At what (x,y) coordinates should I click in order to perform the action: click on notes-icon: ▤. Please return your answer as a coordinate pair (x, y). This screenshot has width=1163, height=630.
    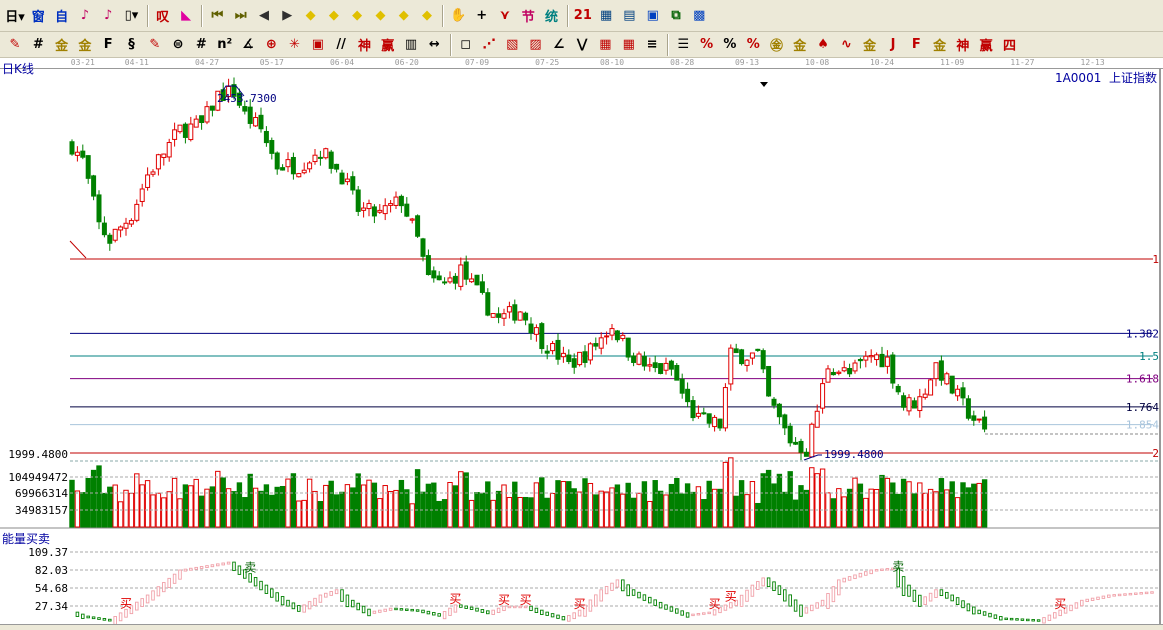
    Looking at the image, I should click on (629, 15).